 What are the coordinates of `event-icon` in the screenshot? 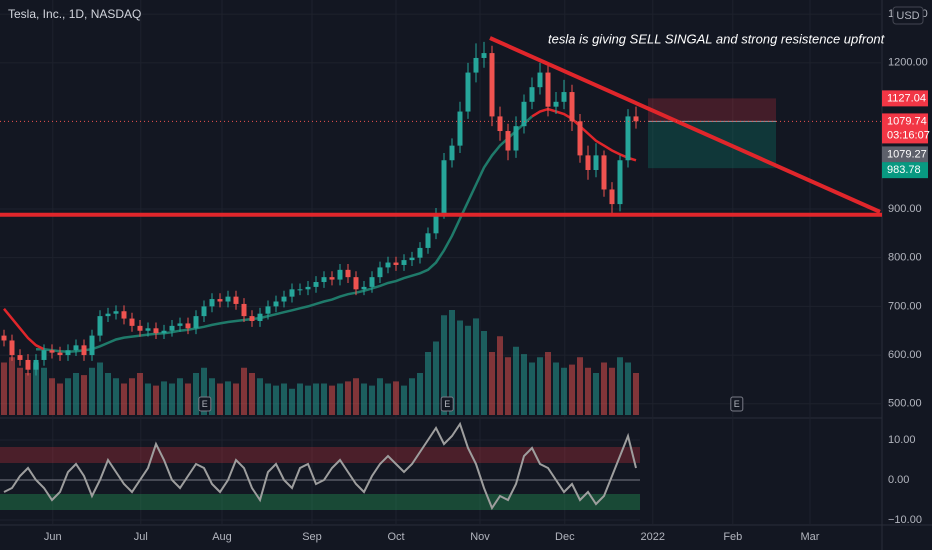 It's located at (205, 404).